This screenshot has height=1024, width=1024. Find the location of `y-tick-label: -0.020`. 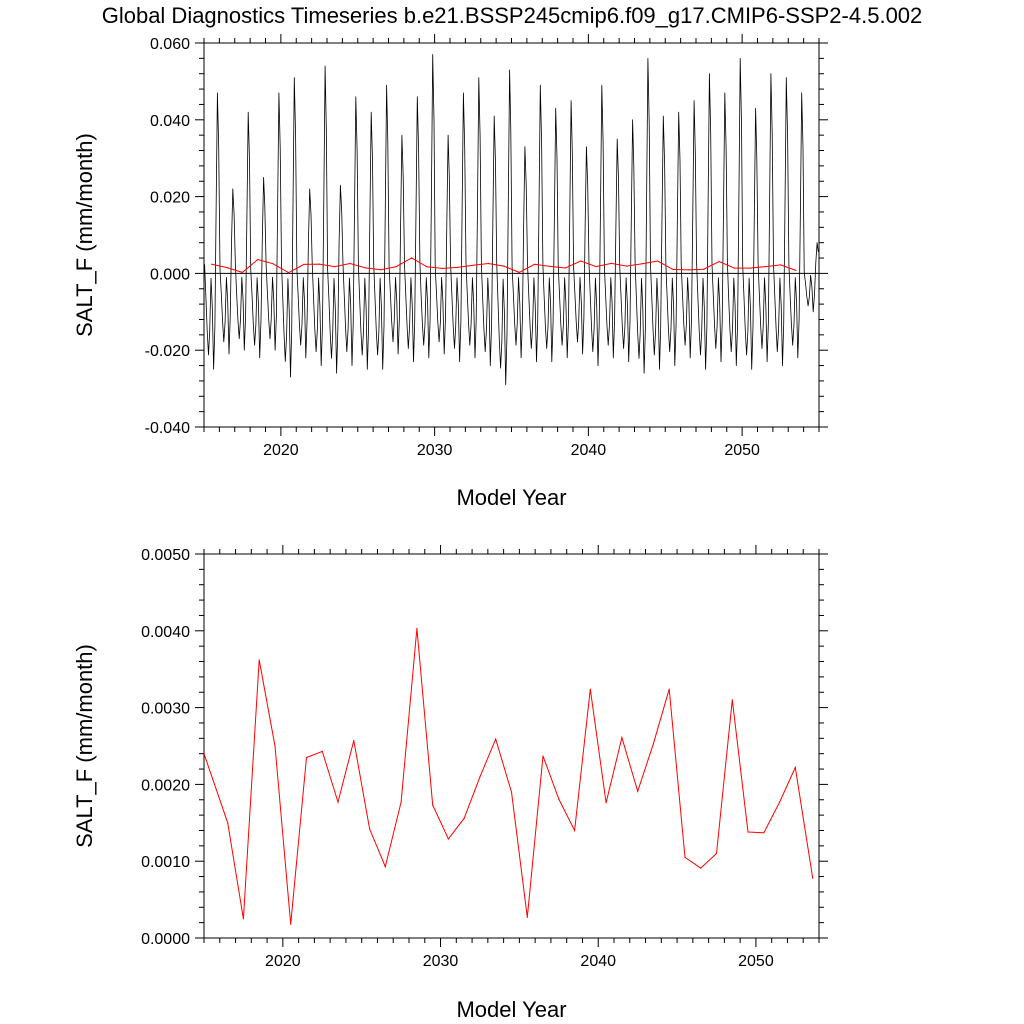

y-tick-label: -0.020 is located at coordinates (167, 351).